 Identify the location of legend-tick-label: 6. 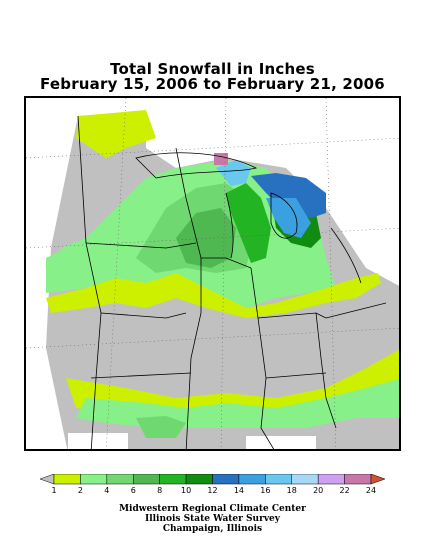
(133, 490).